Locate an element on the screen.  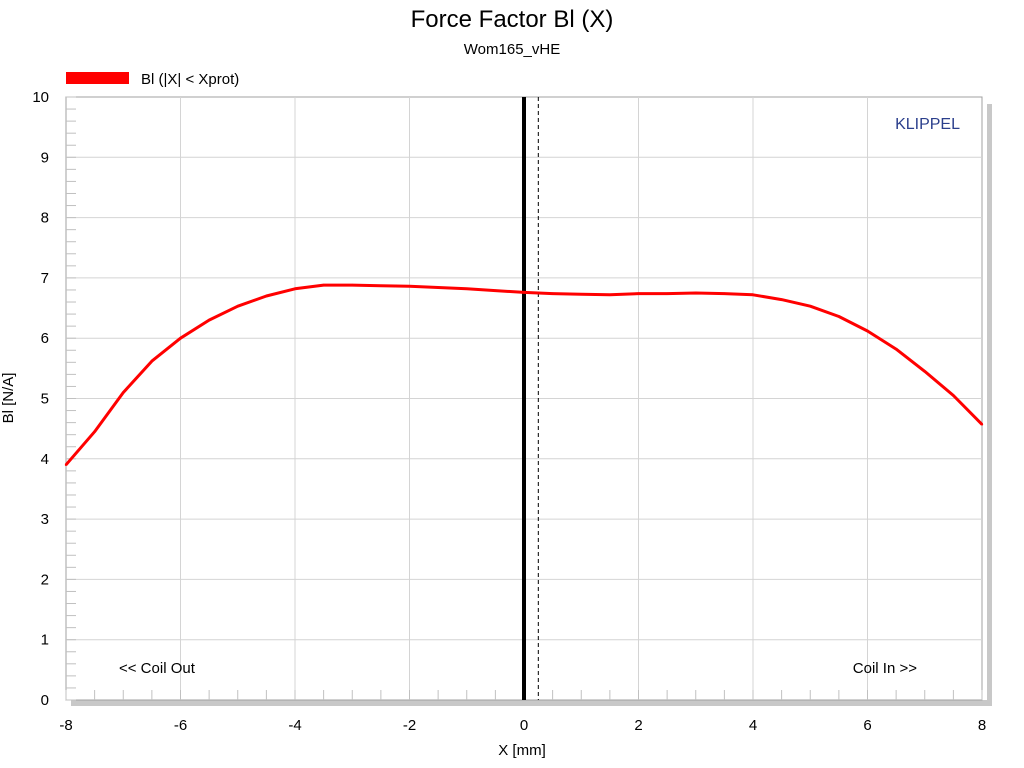
y-tick-label: 7 is located at coordinates (45, 278).